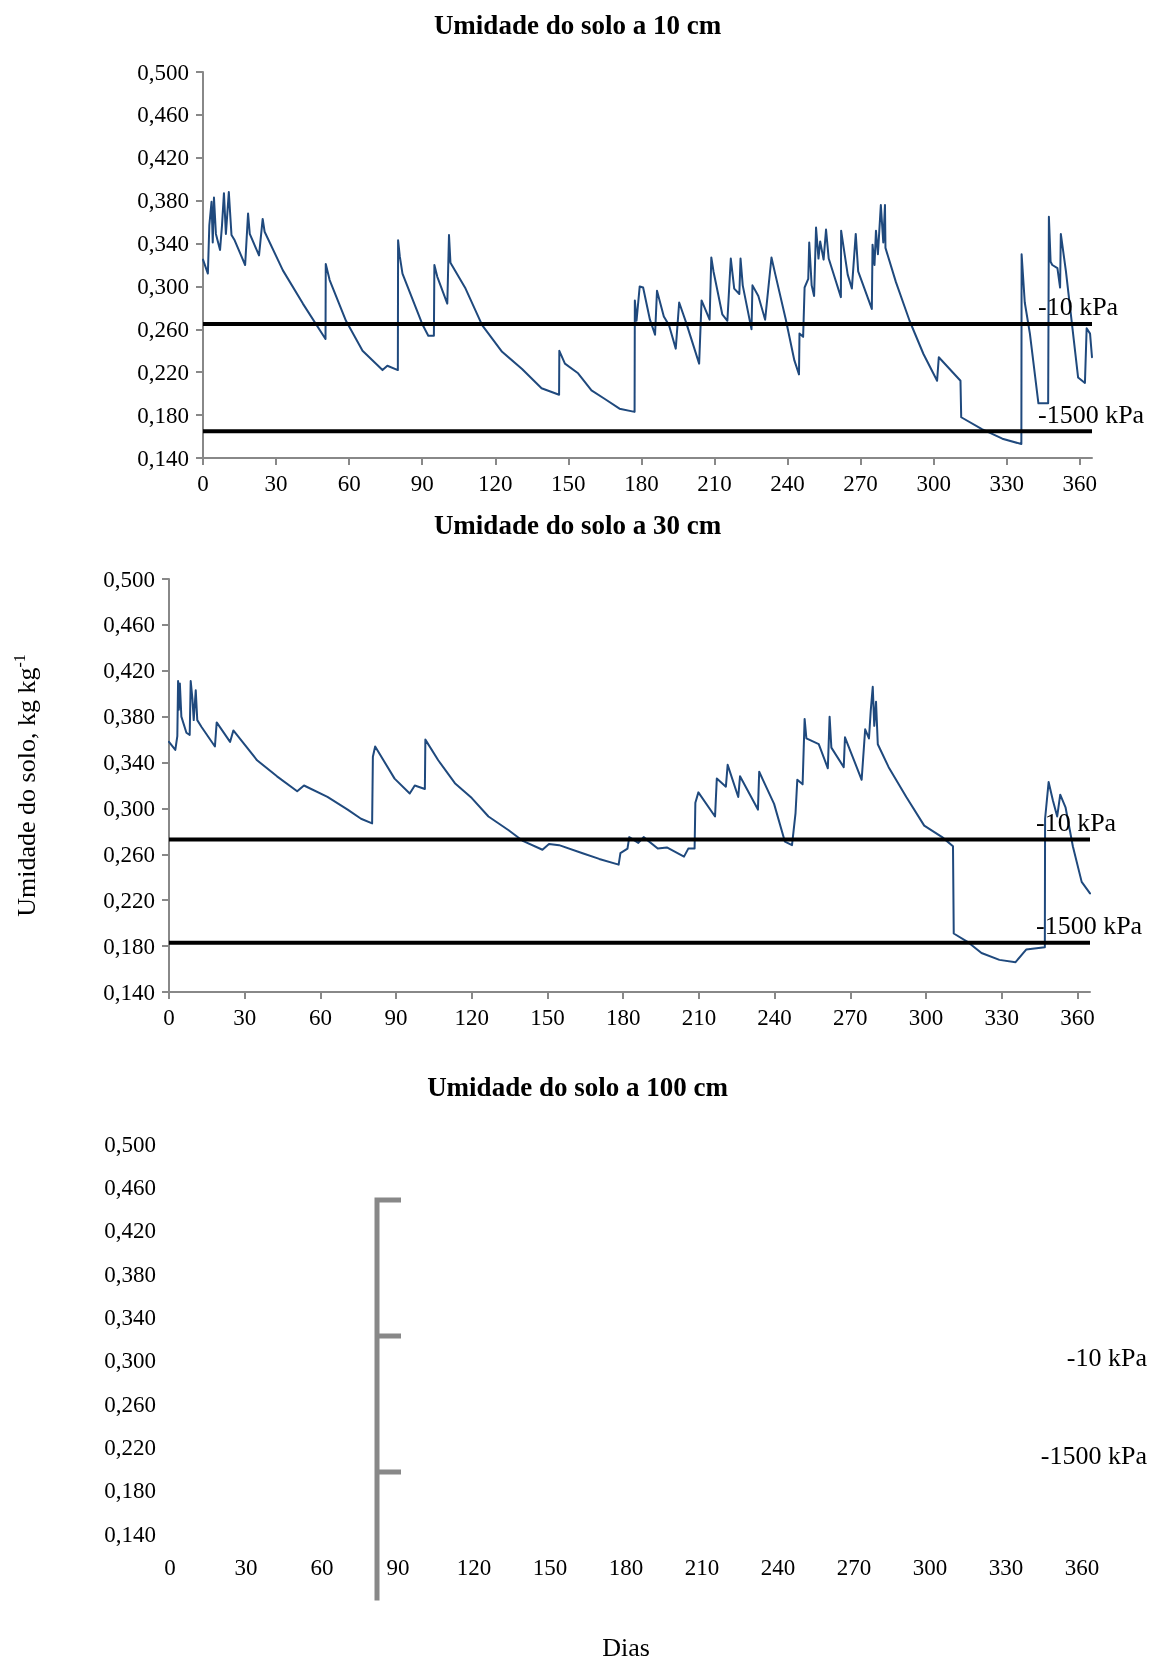 This screenshot has width=1155, height=1665. Describe the element at coordinates (577, 524) in the screenshot. I see `chart-title: Umidade do solo a 30 cm` at that location.